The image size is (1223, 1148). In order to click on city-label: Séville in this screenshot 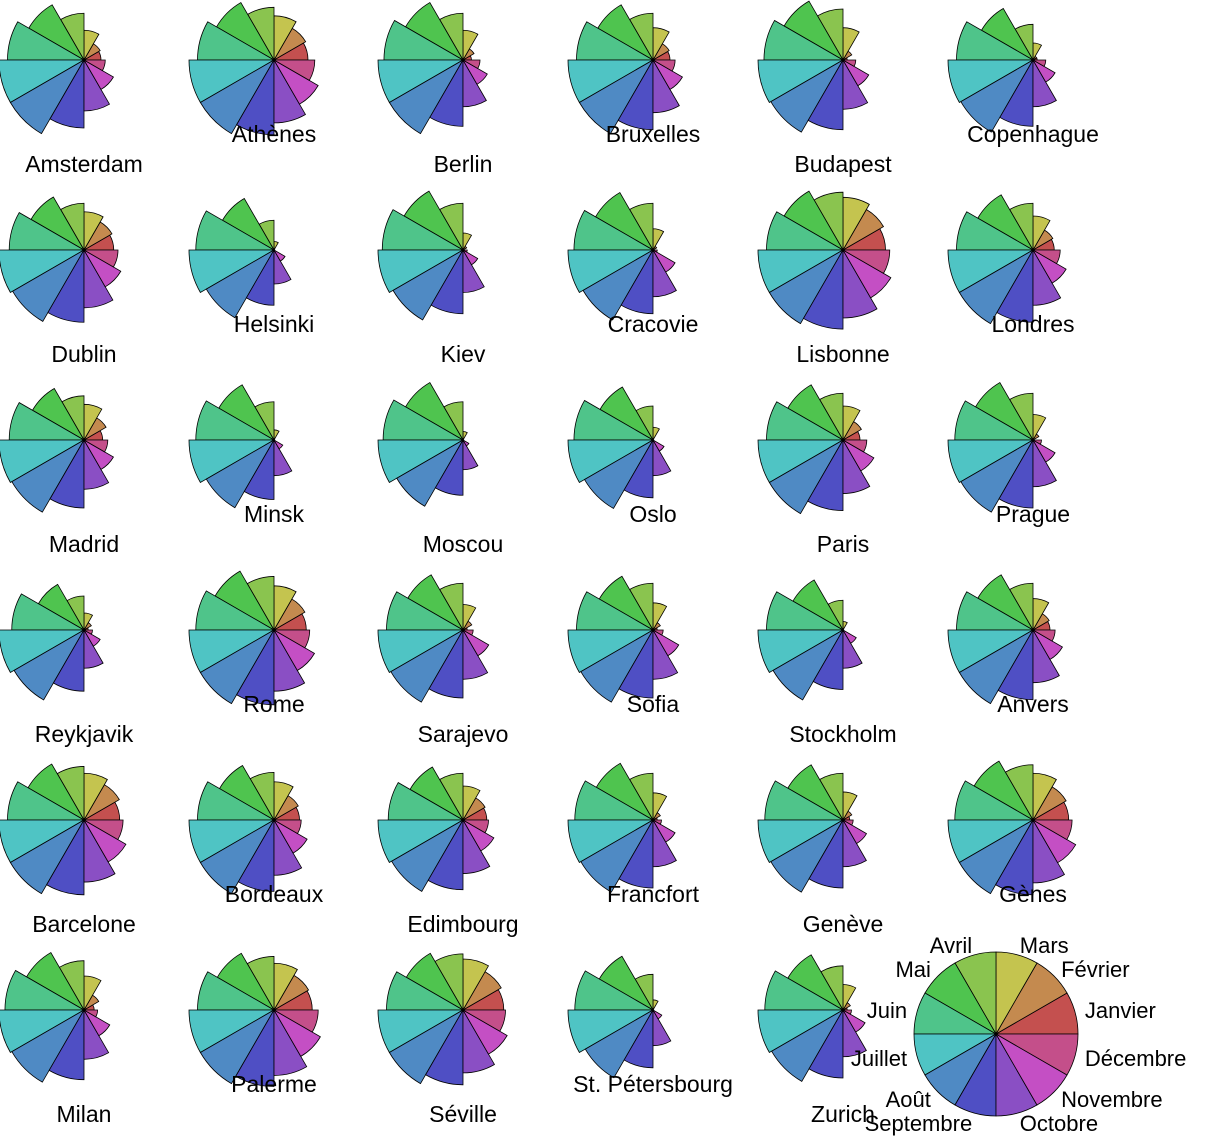, I will do `click(463, 1114)`.